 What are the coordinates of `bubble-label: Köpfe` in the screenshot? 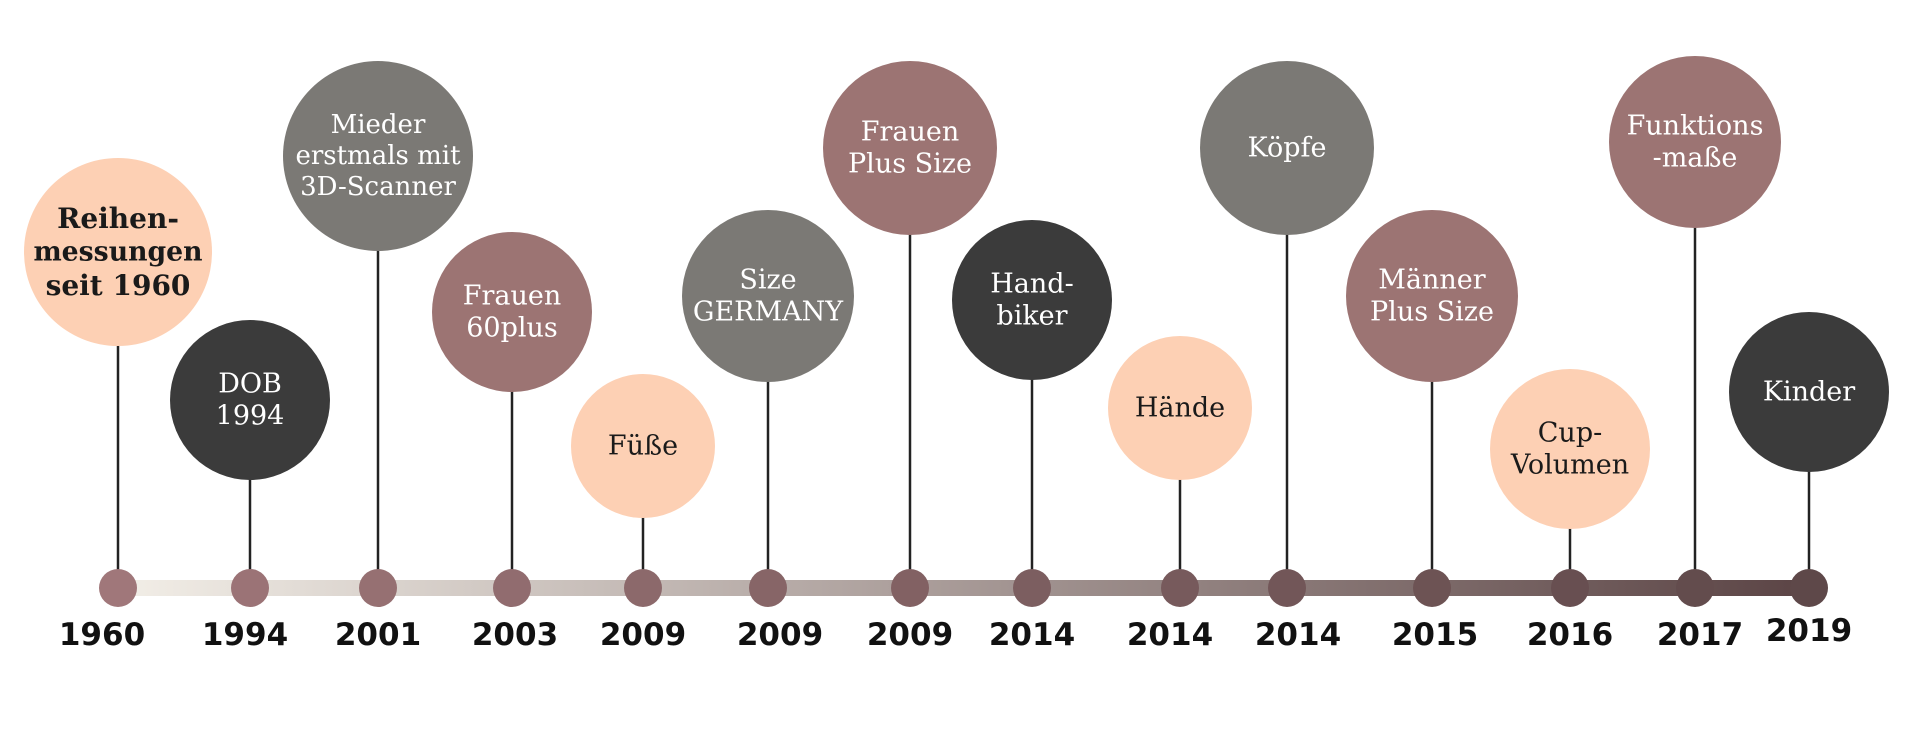 It's located at (1287, 148).